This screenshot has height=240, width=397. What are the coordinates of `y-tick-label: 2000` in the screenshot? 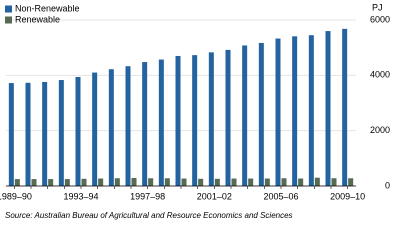 It's located at (380, 130).